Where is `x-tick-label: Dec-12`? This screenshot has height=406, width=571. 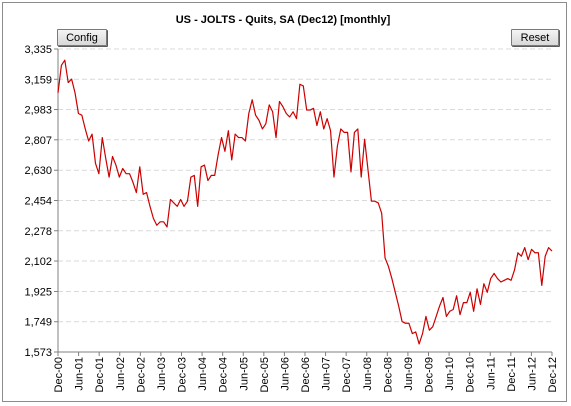 x-tick-label: Dec-12 is located at coordinates (553, 374).